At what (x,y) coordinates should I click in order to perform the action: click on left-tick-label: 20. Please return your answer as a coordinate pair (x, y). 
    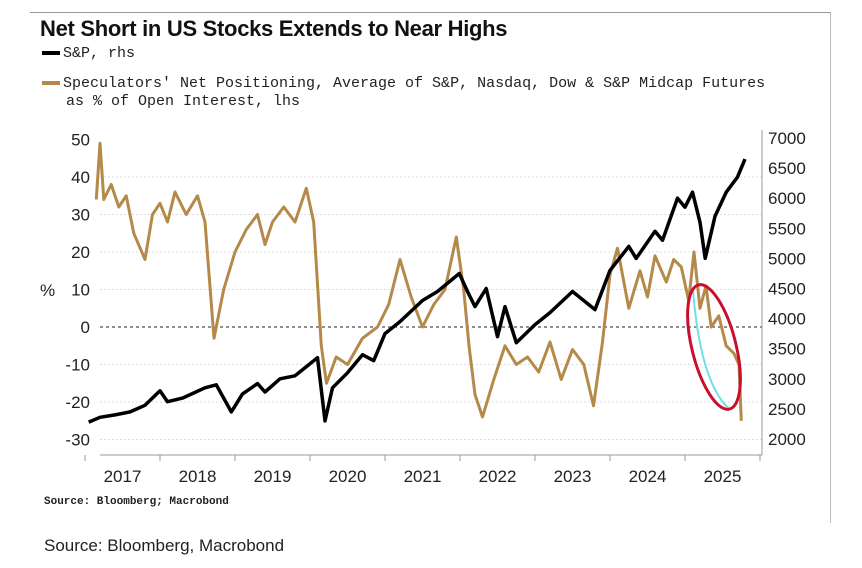
    Looking at the image, I should click on (80, 252).